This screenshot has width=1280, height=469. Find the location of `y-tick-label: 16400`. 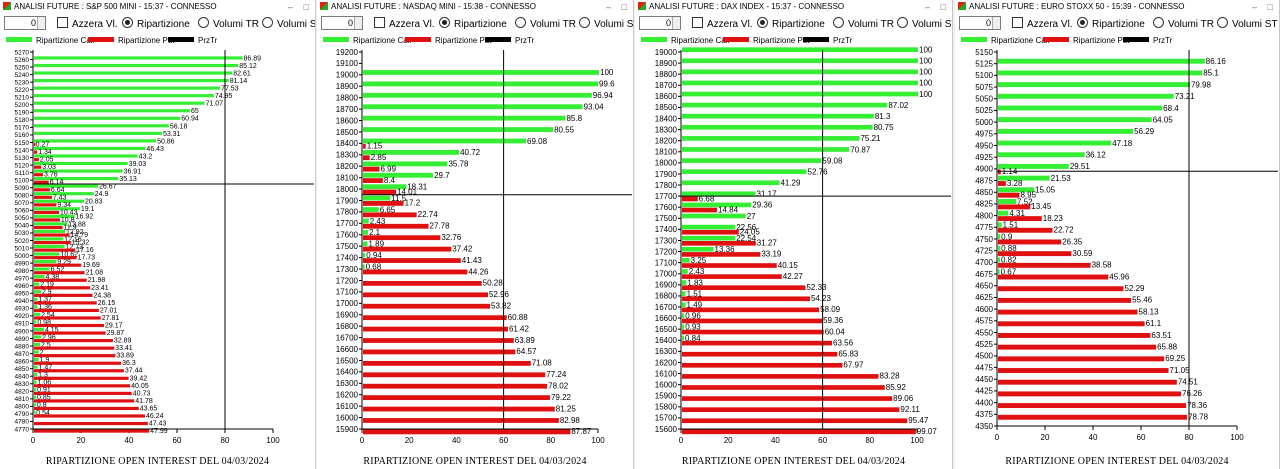

y-tick-label: 16400 is located at coordinates (347, 372).